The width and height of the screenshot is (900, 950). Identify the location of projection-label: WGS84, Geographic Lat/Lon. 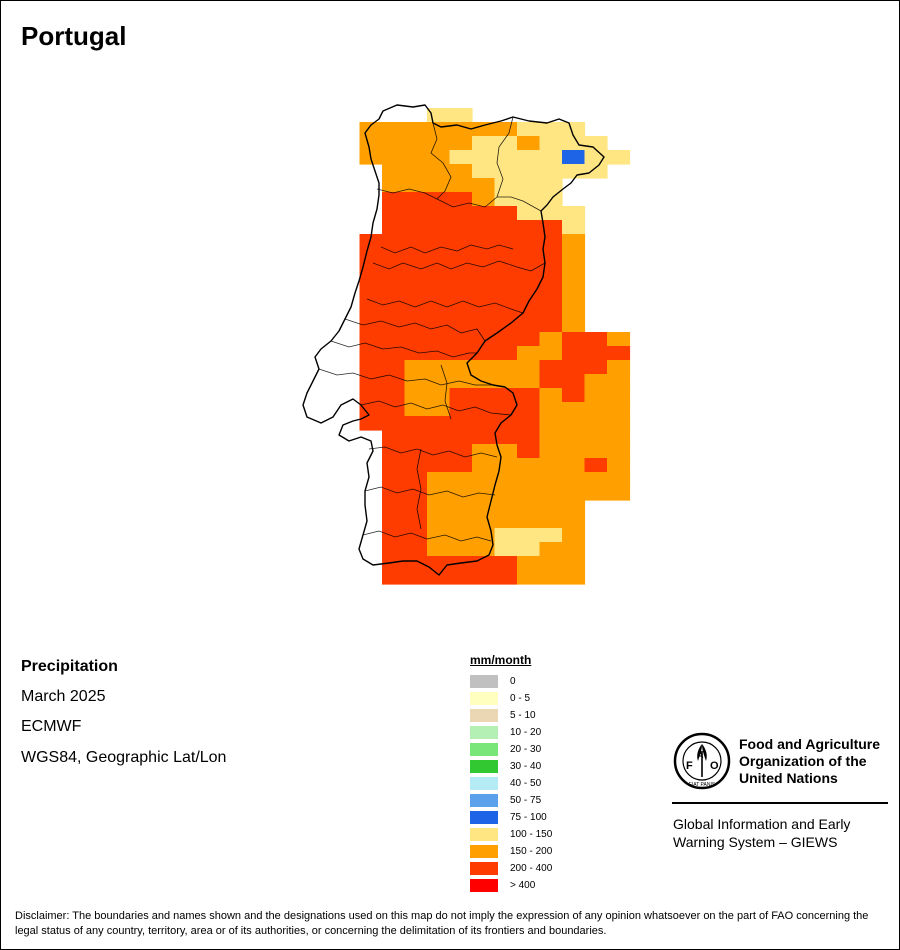
(124, 757).